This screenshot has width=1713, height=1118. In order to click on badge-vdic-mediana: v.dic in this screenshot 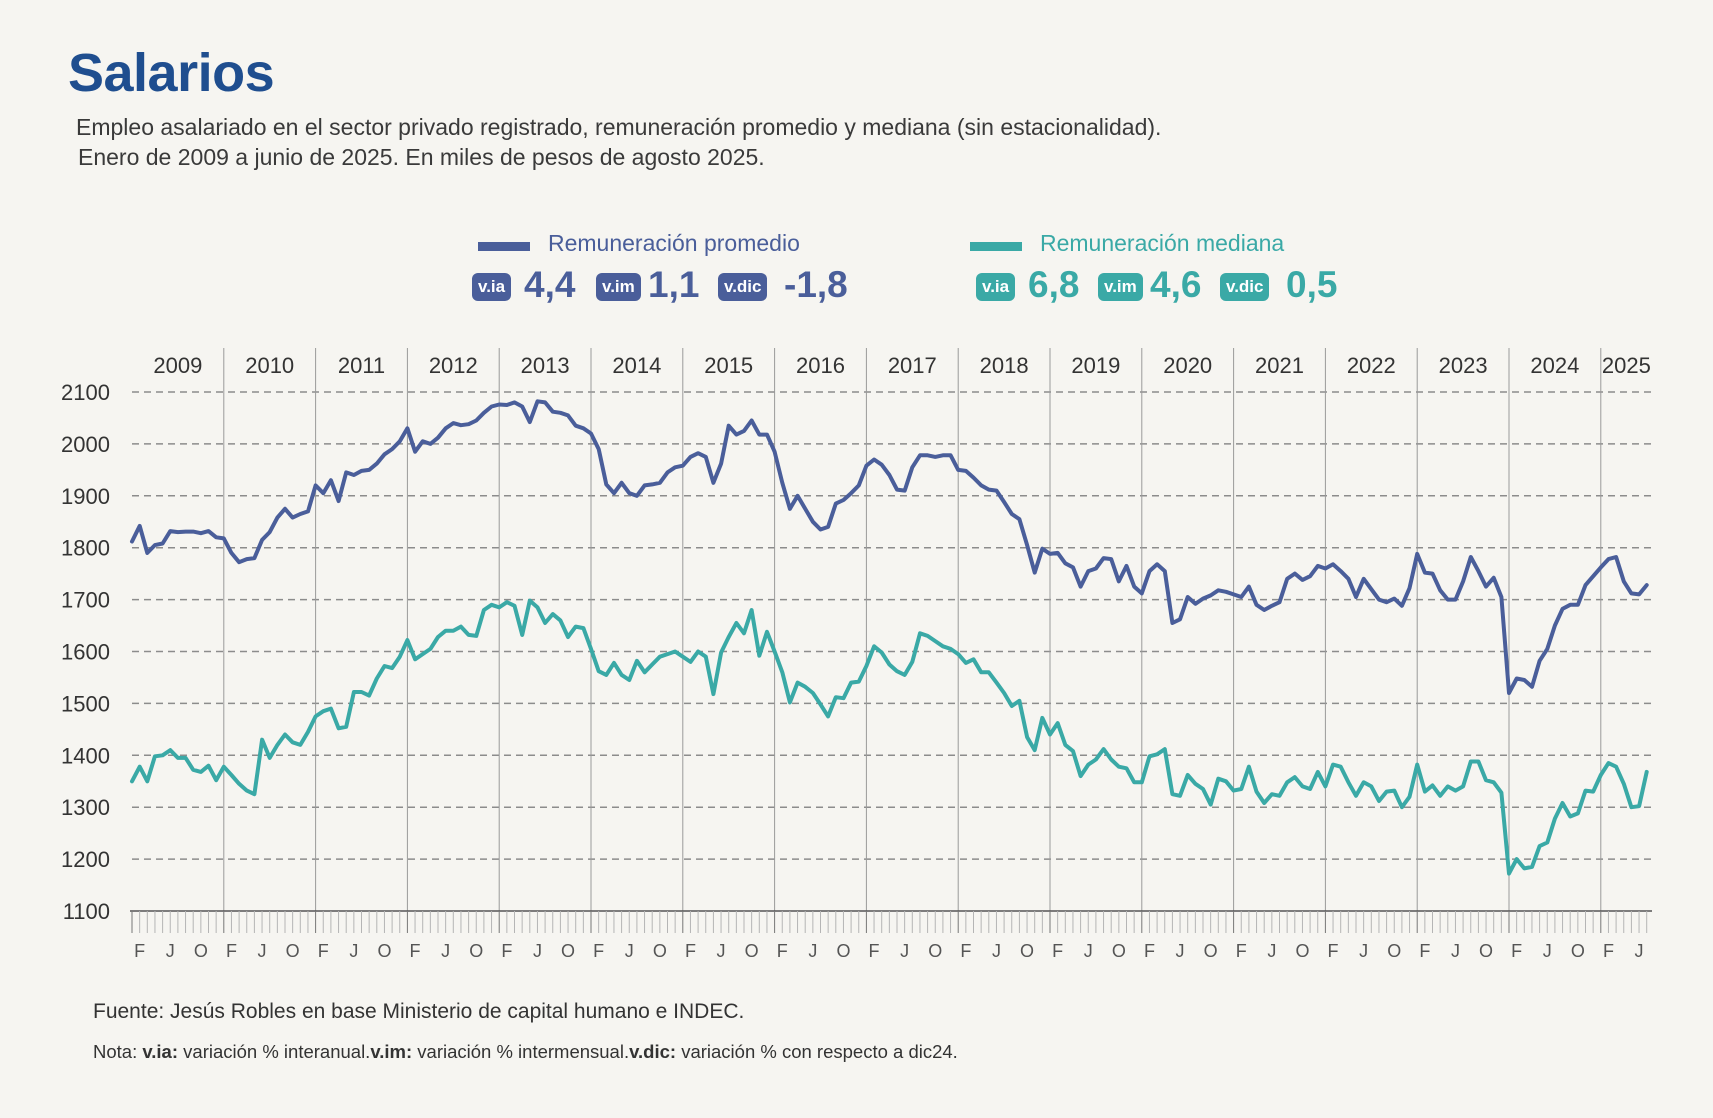, I will do `click(1245, 287)`.